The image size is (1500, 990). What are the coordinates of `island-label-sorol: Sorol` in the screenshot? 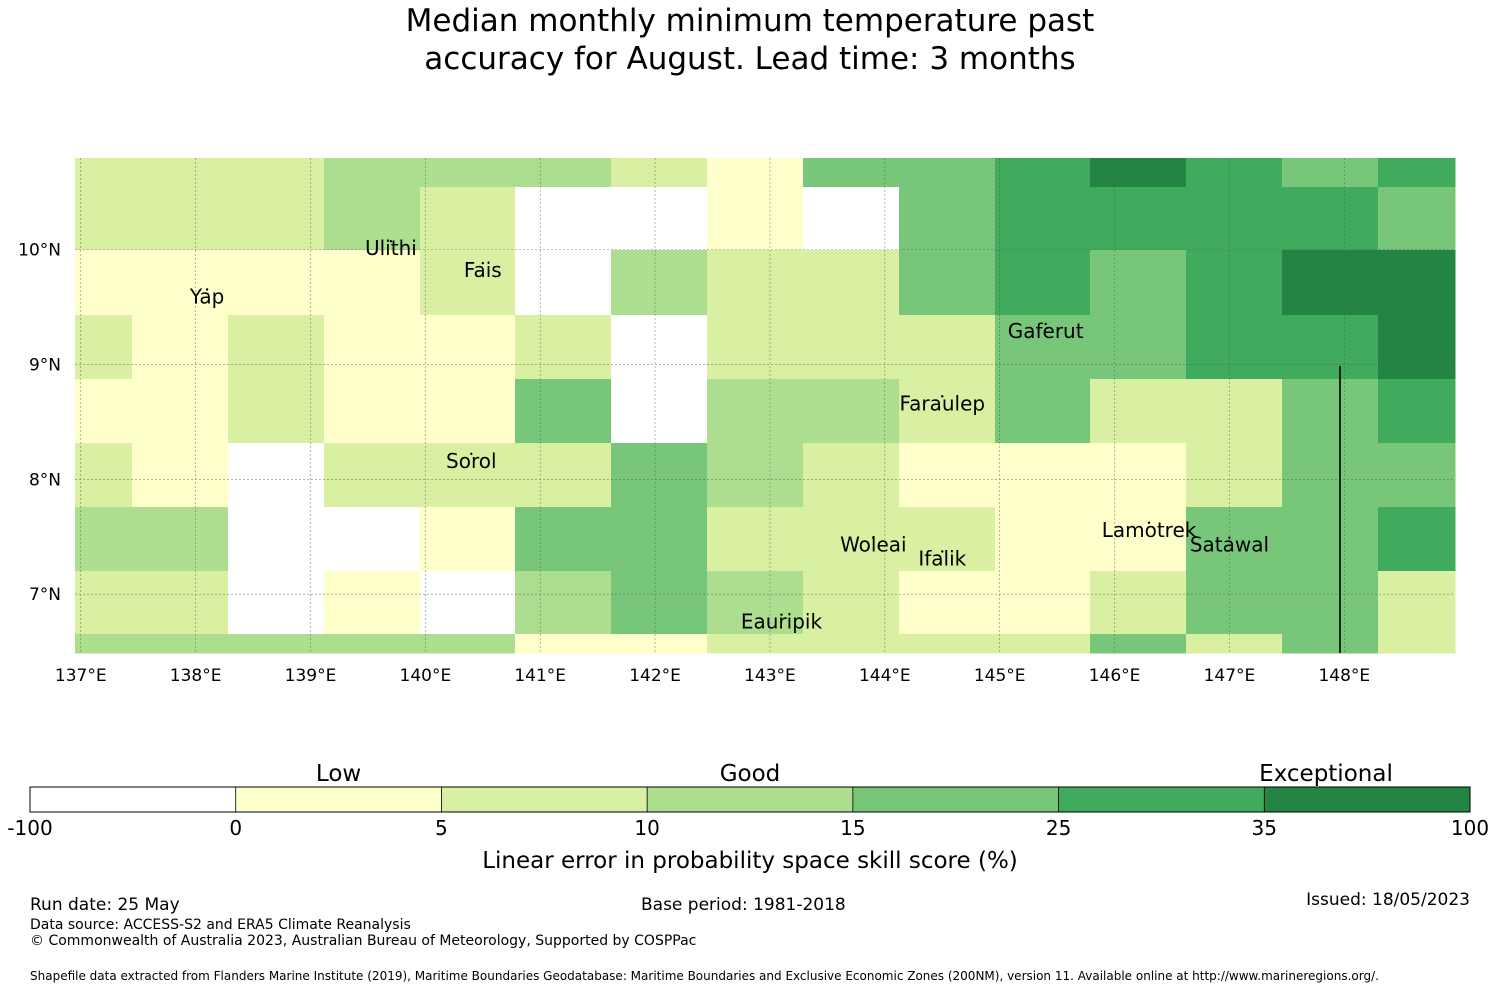 It's located at (471, 461).